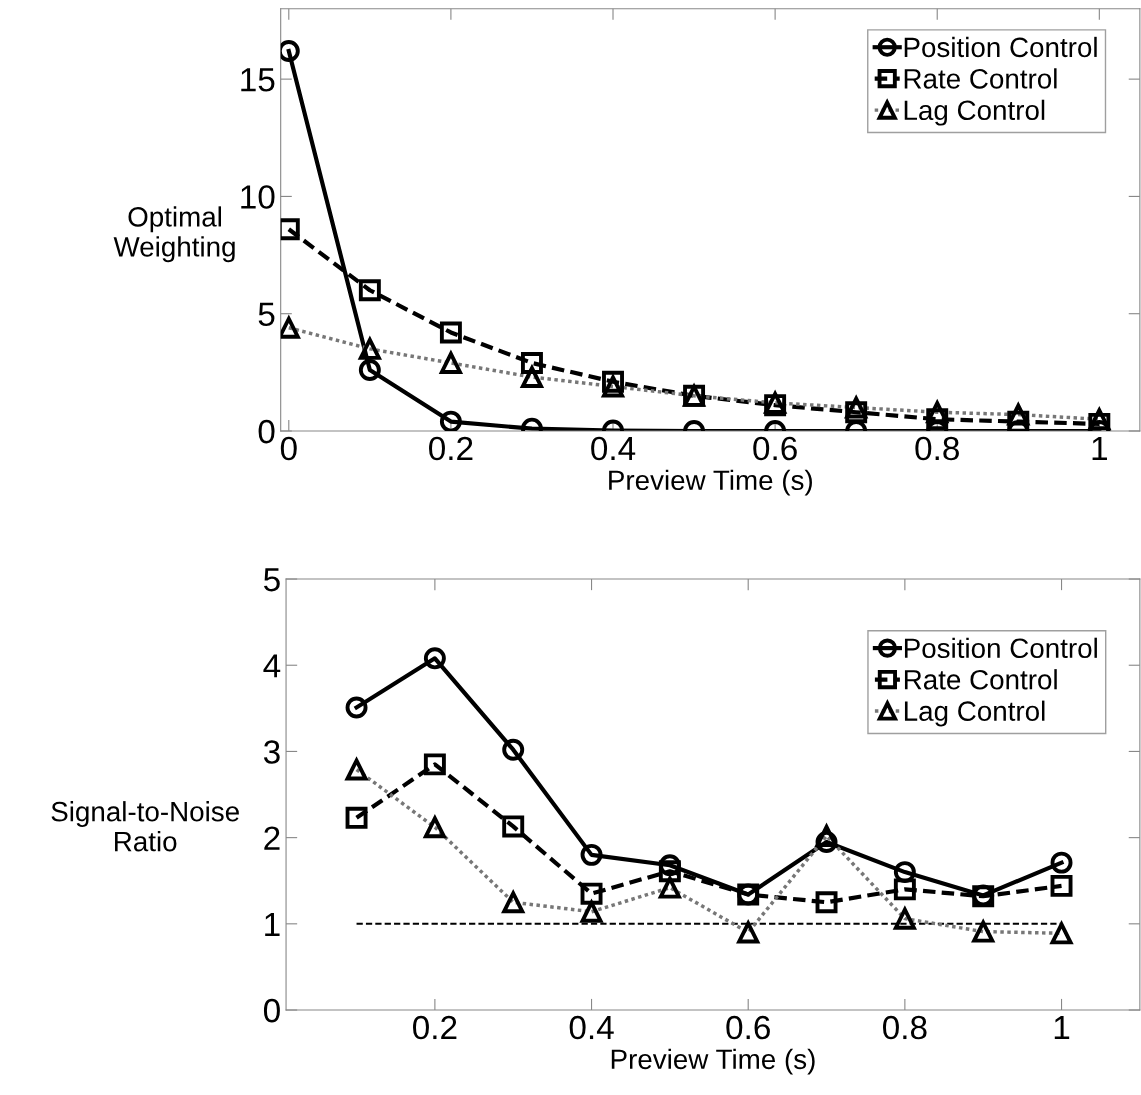  I want to click on y-tick-label: 1, so click(272, 924).